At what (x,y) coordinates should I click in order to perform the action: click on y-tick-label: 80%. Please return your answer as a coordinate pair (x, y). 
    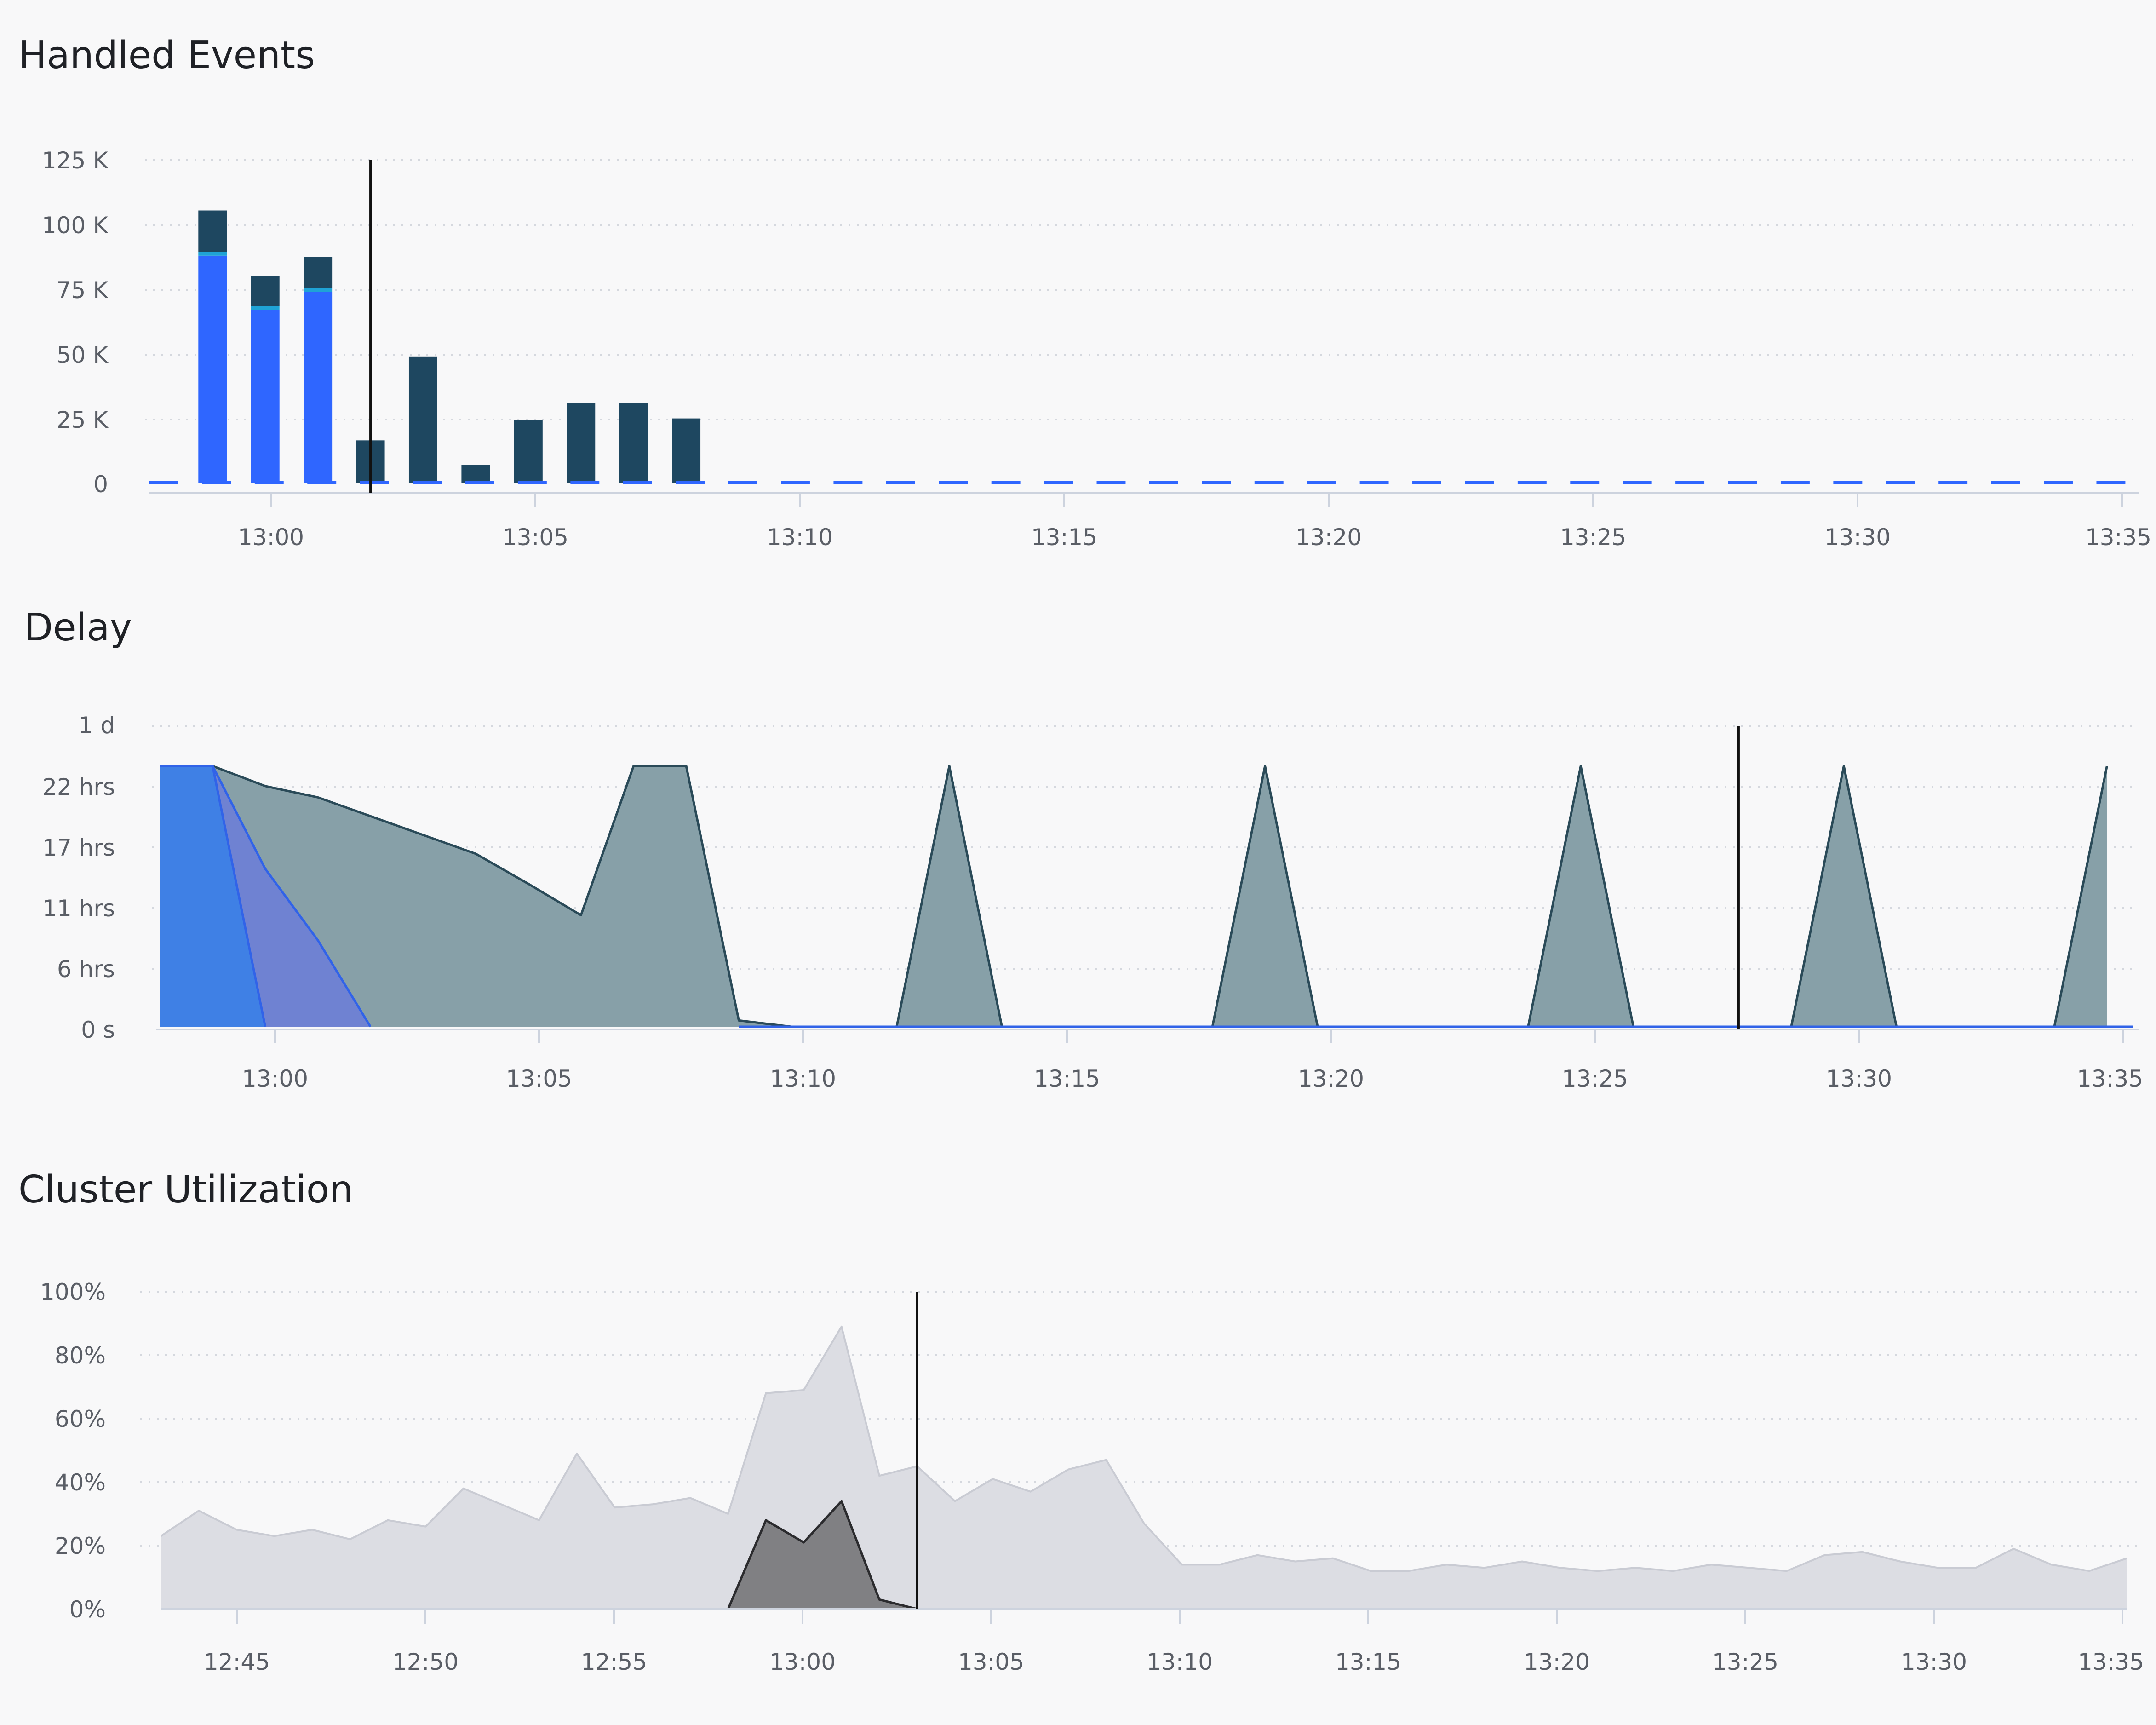
    Looking at the image, I should click on (80, 1355).